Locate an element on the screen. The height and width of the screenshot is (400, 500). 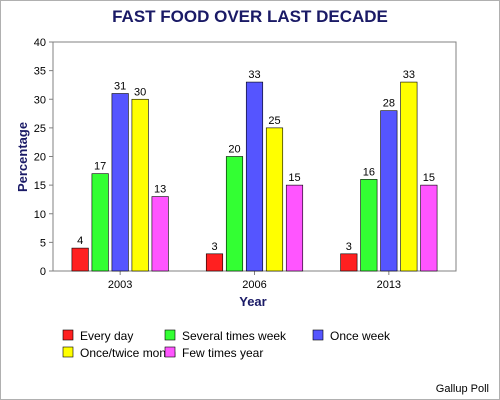
legend-entry: Few times year is located at coordinates (222, 353).